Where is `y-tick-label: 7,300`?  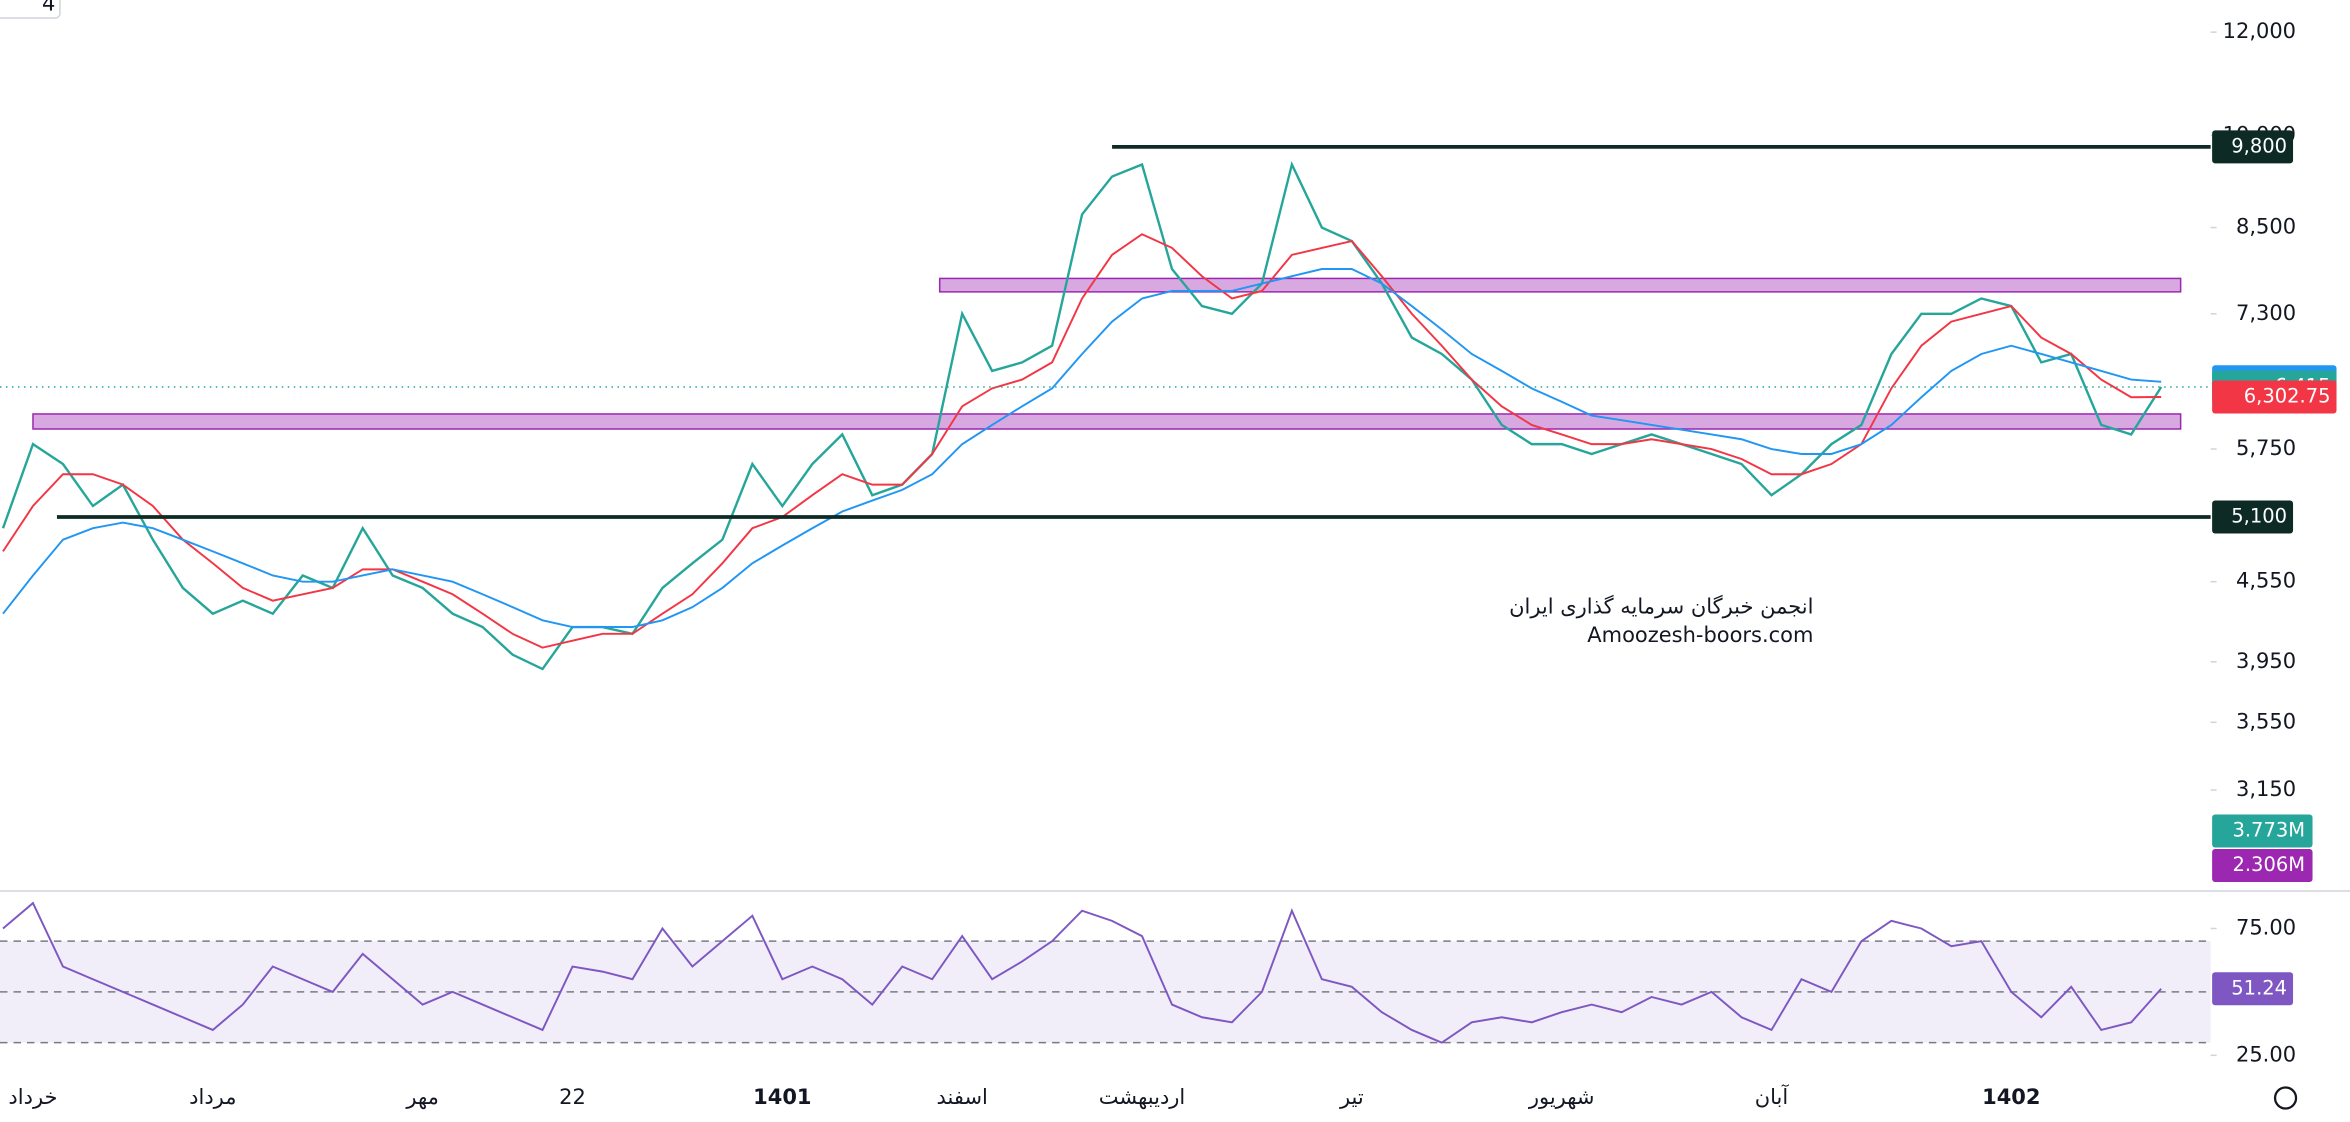
y-tick-label: 7,300 is located at coordinates (2266, 313).